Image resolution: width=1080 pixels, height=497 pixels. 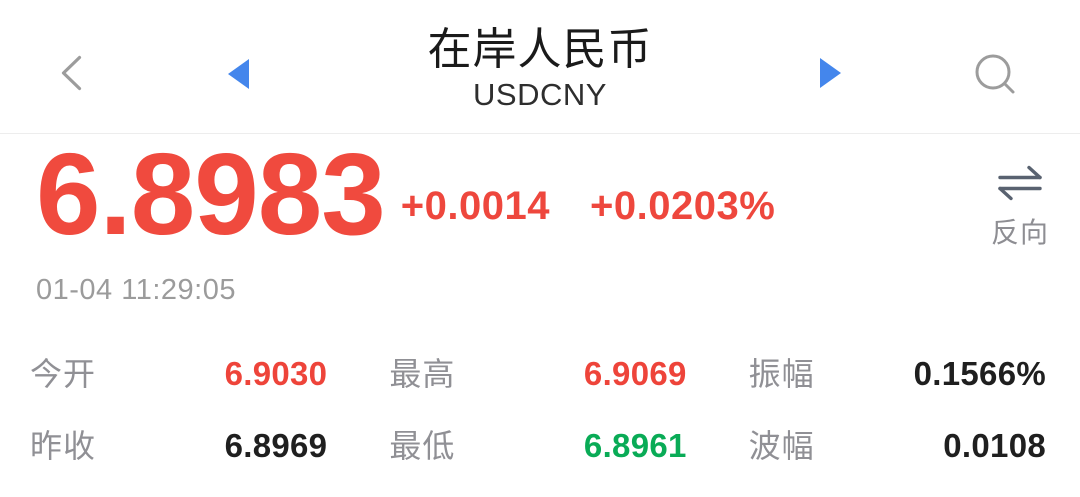 I want to click on prev-instrument-button, so click(x=238, y=74).